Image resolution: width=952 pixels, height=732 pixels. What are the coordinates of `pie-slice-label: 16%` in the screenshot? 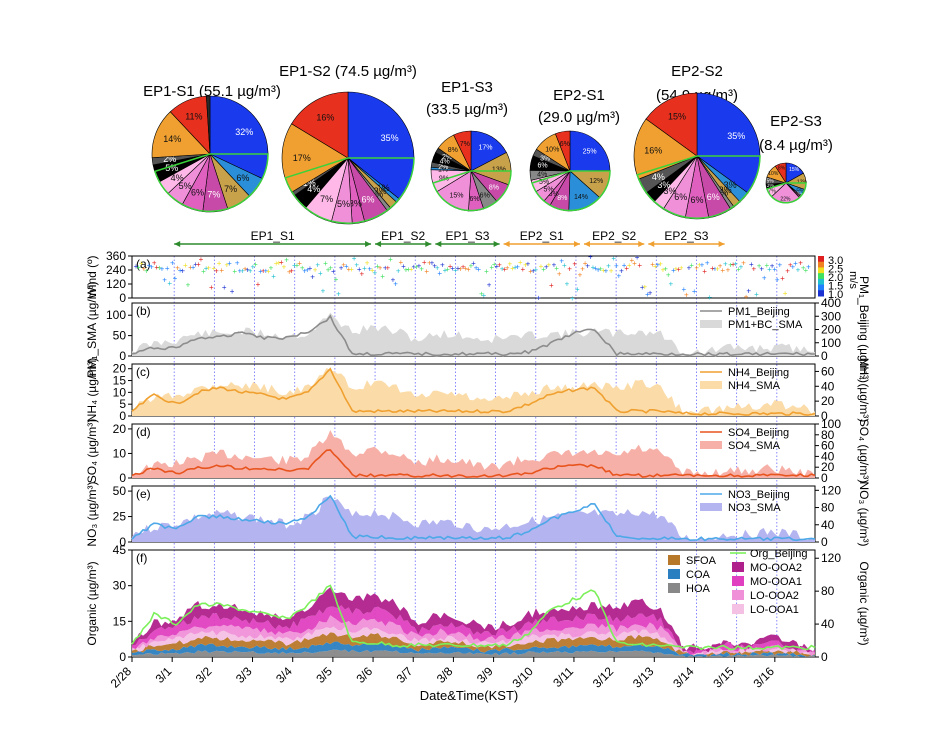 It's located at (653, 150).